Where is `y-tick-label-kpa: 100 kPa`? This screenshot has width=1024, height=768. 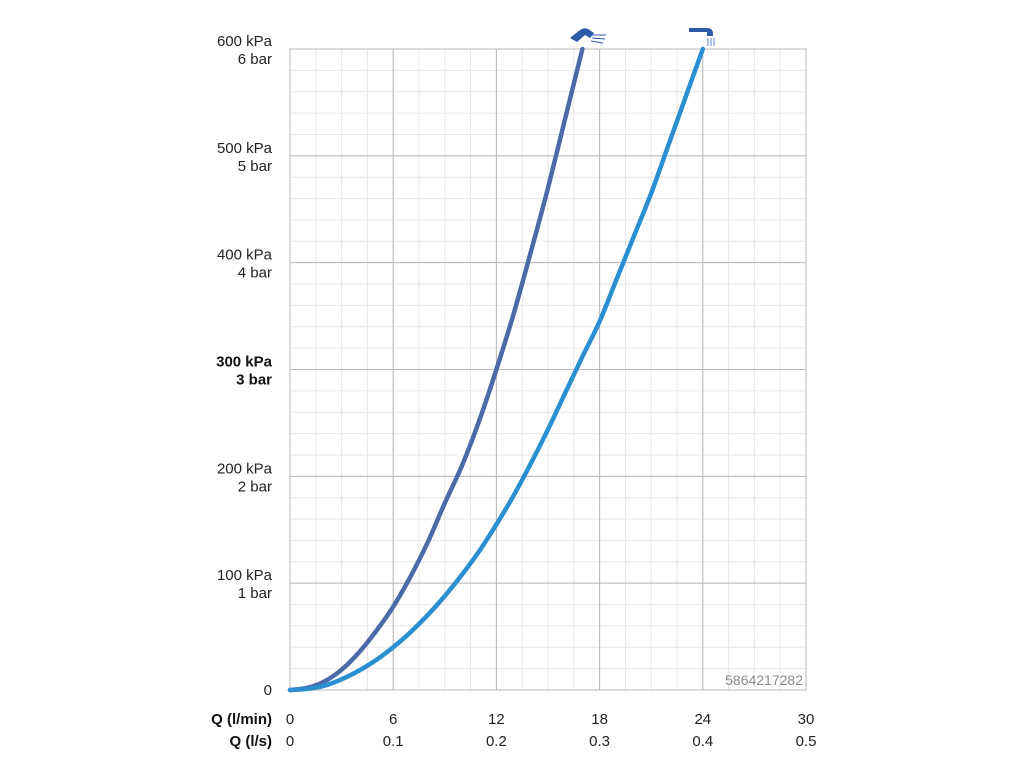
y-tick-label-kpa: 100 kPa is located at coordinates (245, 575).